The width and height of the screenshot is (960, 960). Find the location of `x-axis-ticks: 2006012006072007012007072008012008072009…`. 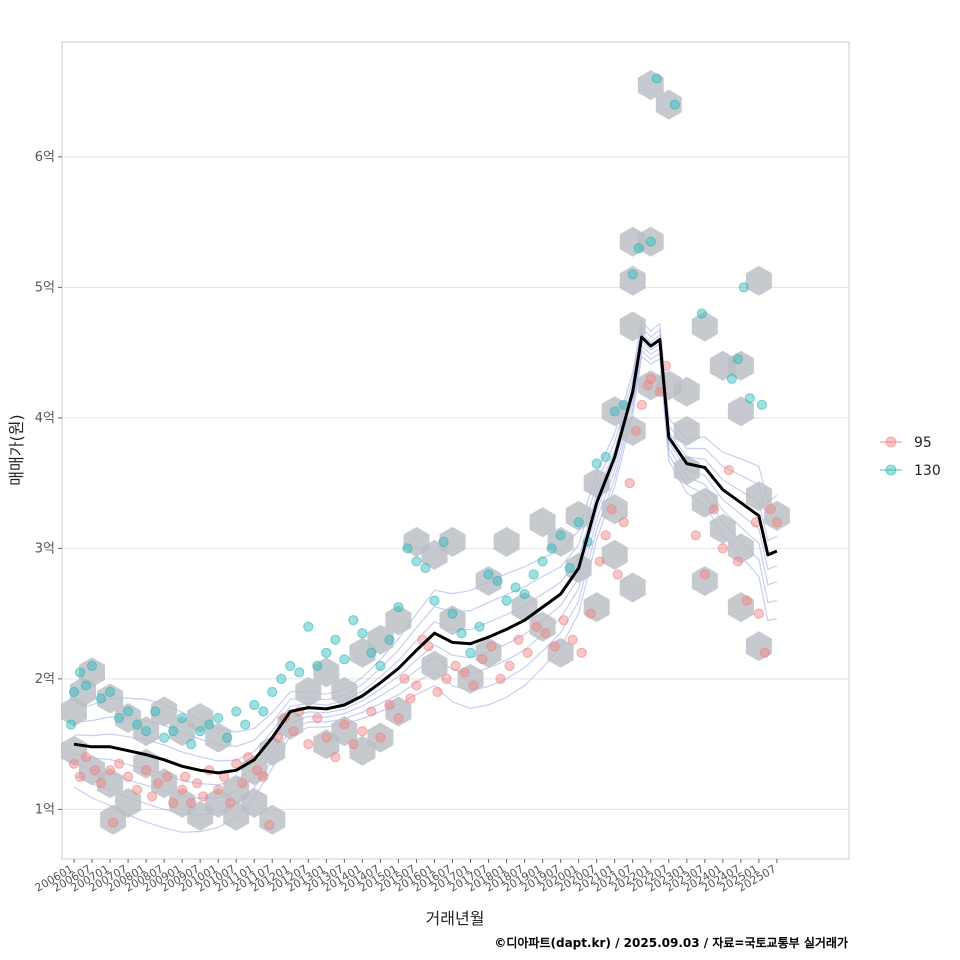

x-axis-ticks: 2006012006072007012007072008012008072009… is located at coordinates (405, 877).